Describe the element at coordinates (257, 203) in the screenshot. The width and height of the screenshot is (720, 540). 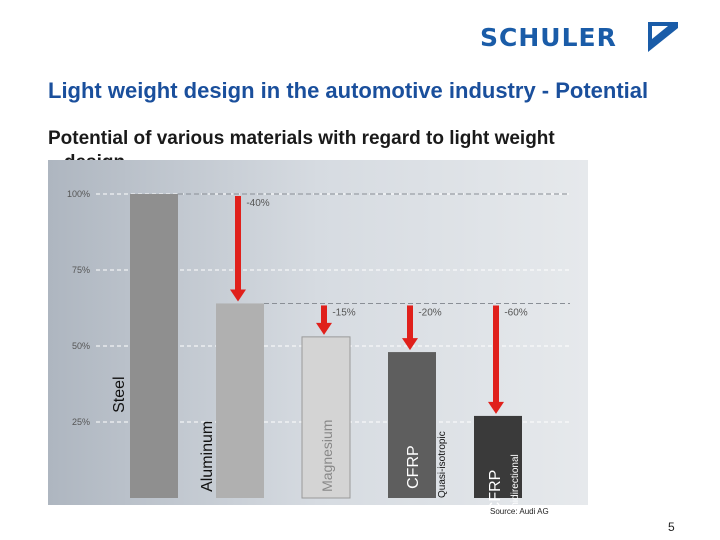
I see `reduction-label: -40%` at that location.